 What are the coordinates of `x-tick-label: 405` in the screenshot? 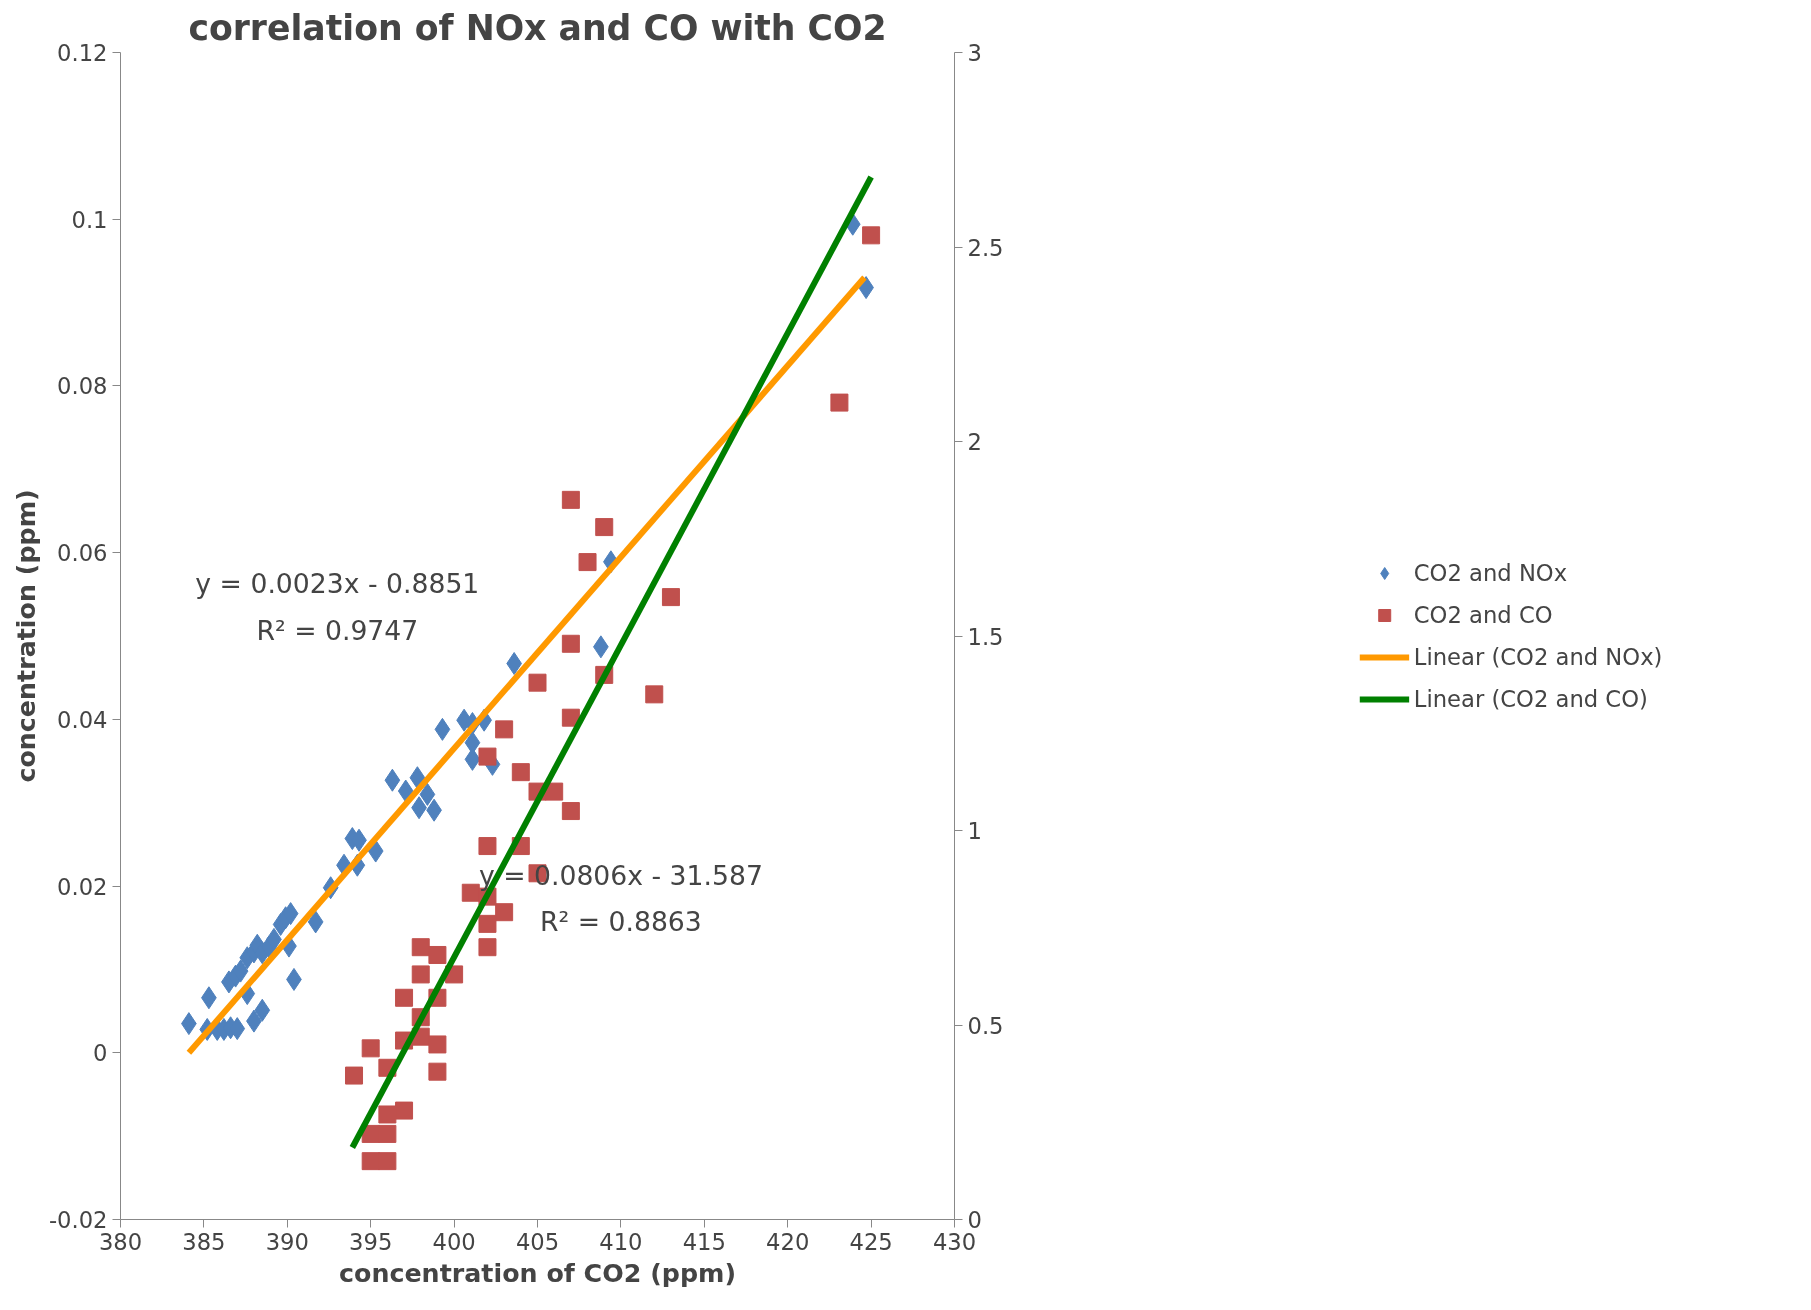 It's located at (537, 1241).